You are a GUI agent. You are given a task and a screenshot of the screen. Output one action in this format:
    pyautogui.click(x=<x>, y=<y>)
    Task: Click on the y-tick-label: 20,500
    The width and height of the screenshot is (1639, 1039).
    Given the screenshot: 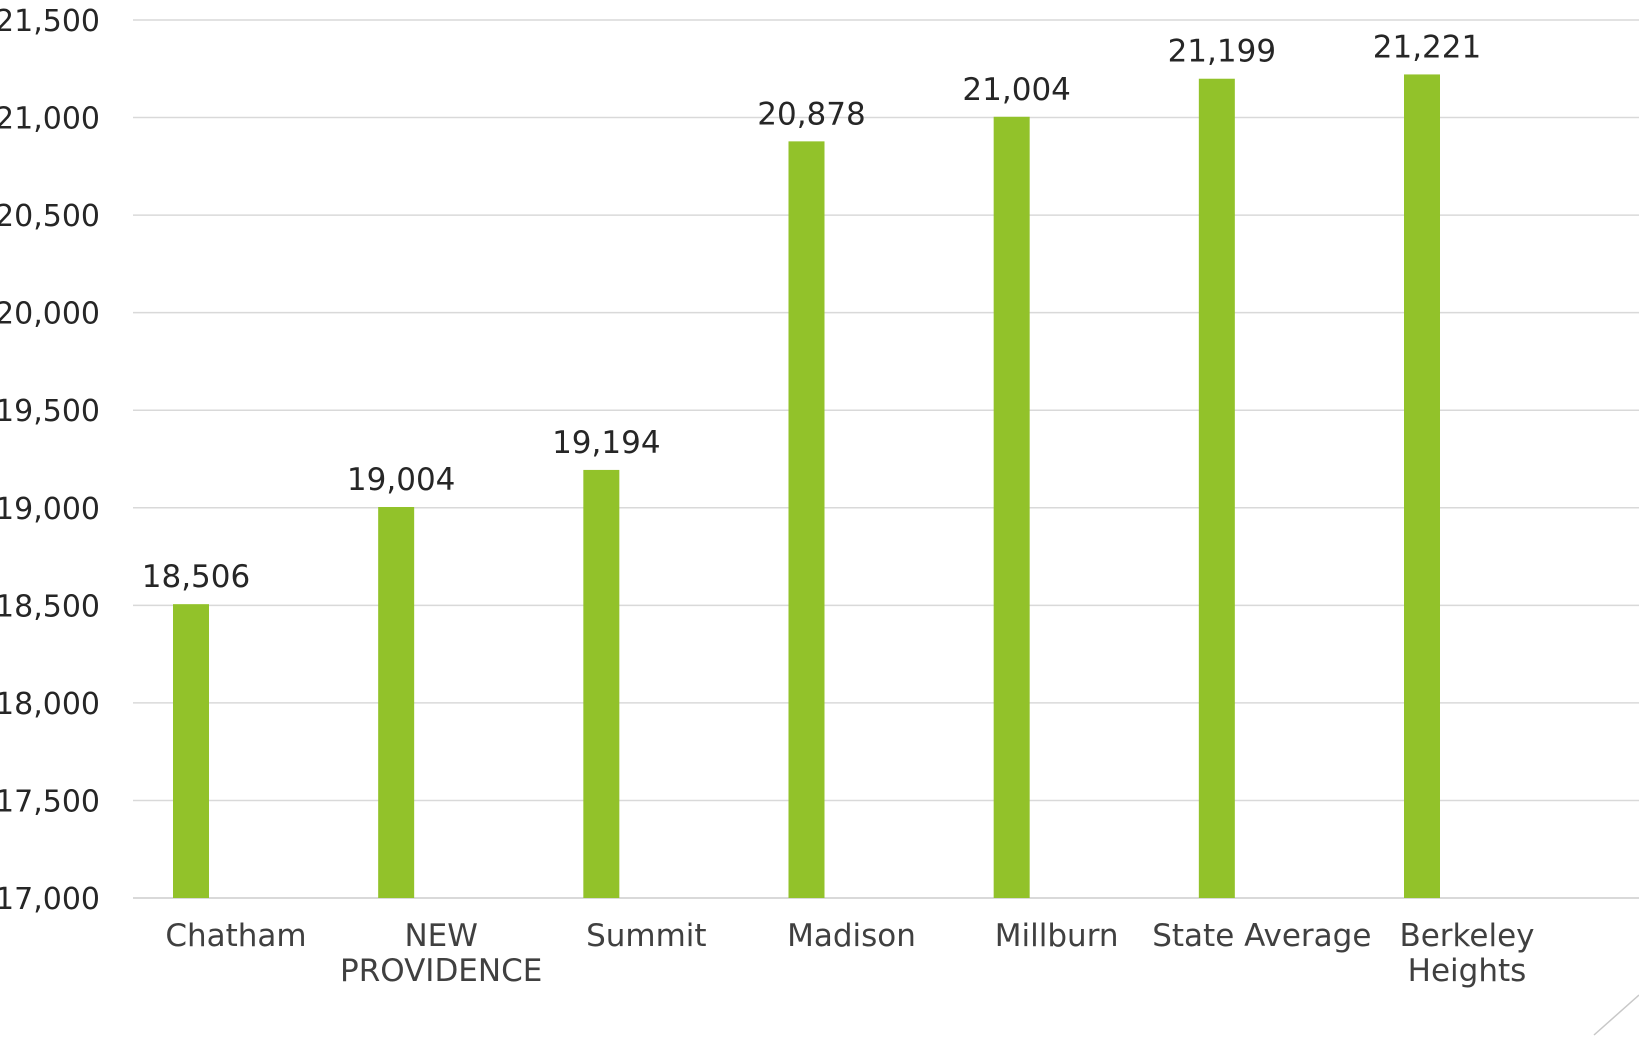 What is the action you would take?
    pyautogui.click(x=50, y=216)
    